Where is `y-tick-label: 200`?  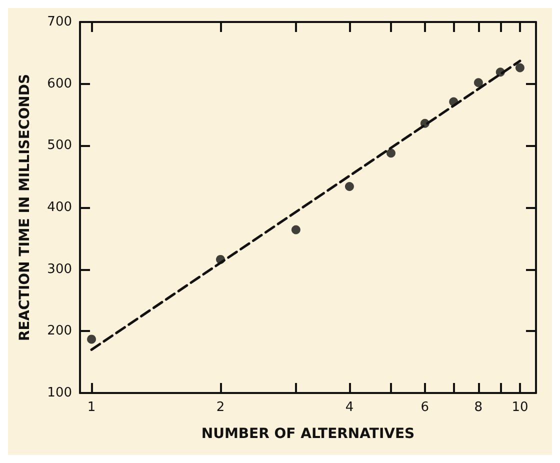
y-tick-label: 200 is located at coordinates (59, 331).